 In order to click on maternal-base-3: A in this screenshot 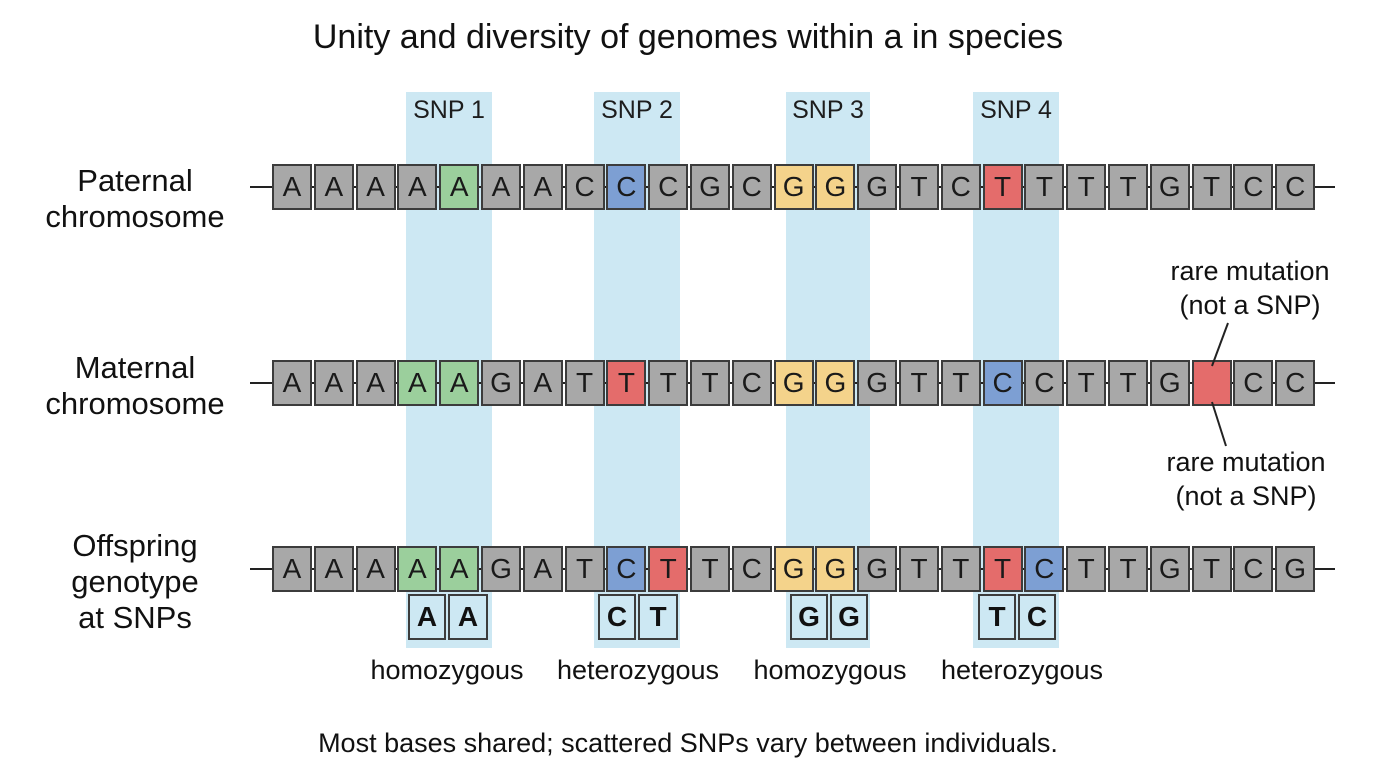, I will do `click(375, 383)`.